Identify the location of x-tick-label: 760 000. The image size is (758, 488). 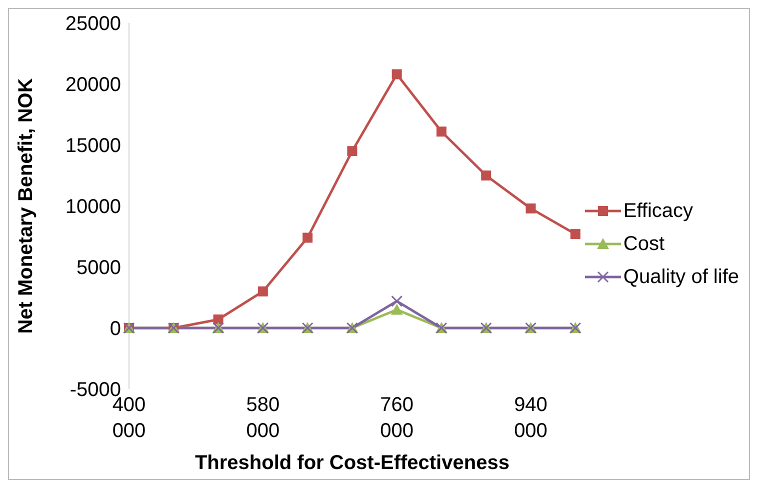
(397, 418).